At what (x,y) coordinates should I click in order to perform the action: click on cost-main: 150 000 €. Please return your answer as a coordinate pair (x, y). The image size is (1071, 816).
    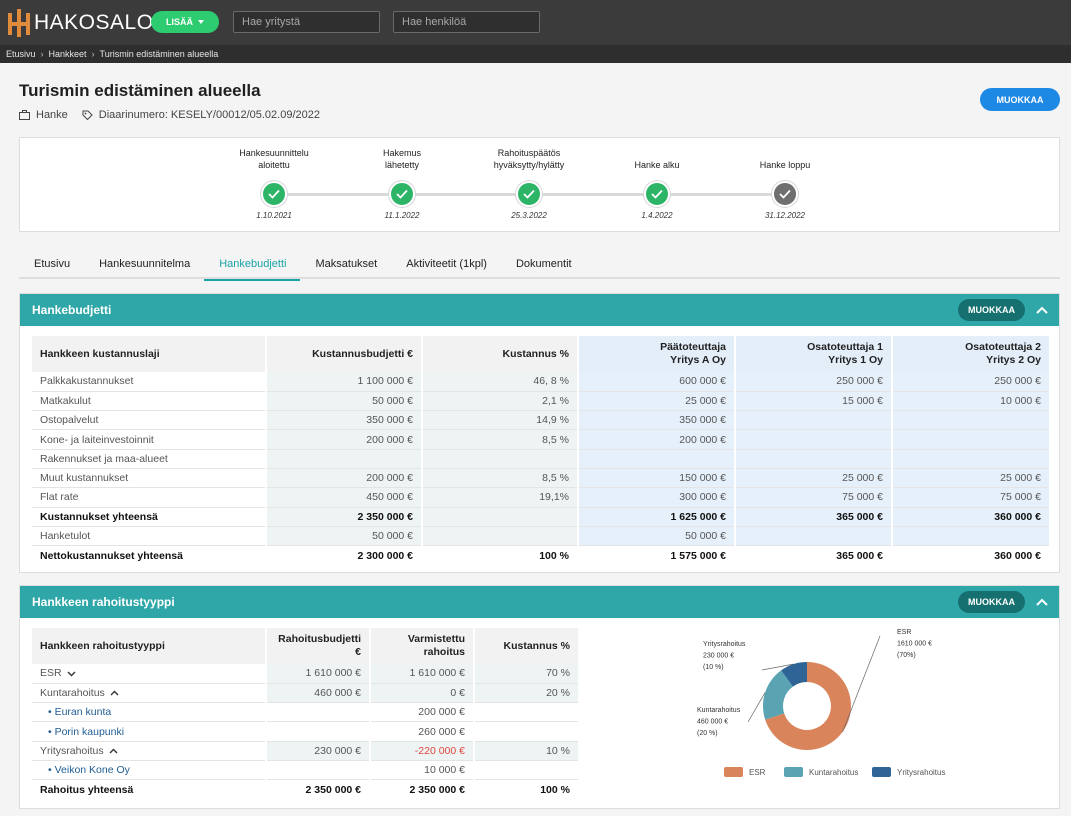
    Looking at the image, I should click on (656, 478).